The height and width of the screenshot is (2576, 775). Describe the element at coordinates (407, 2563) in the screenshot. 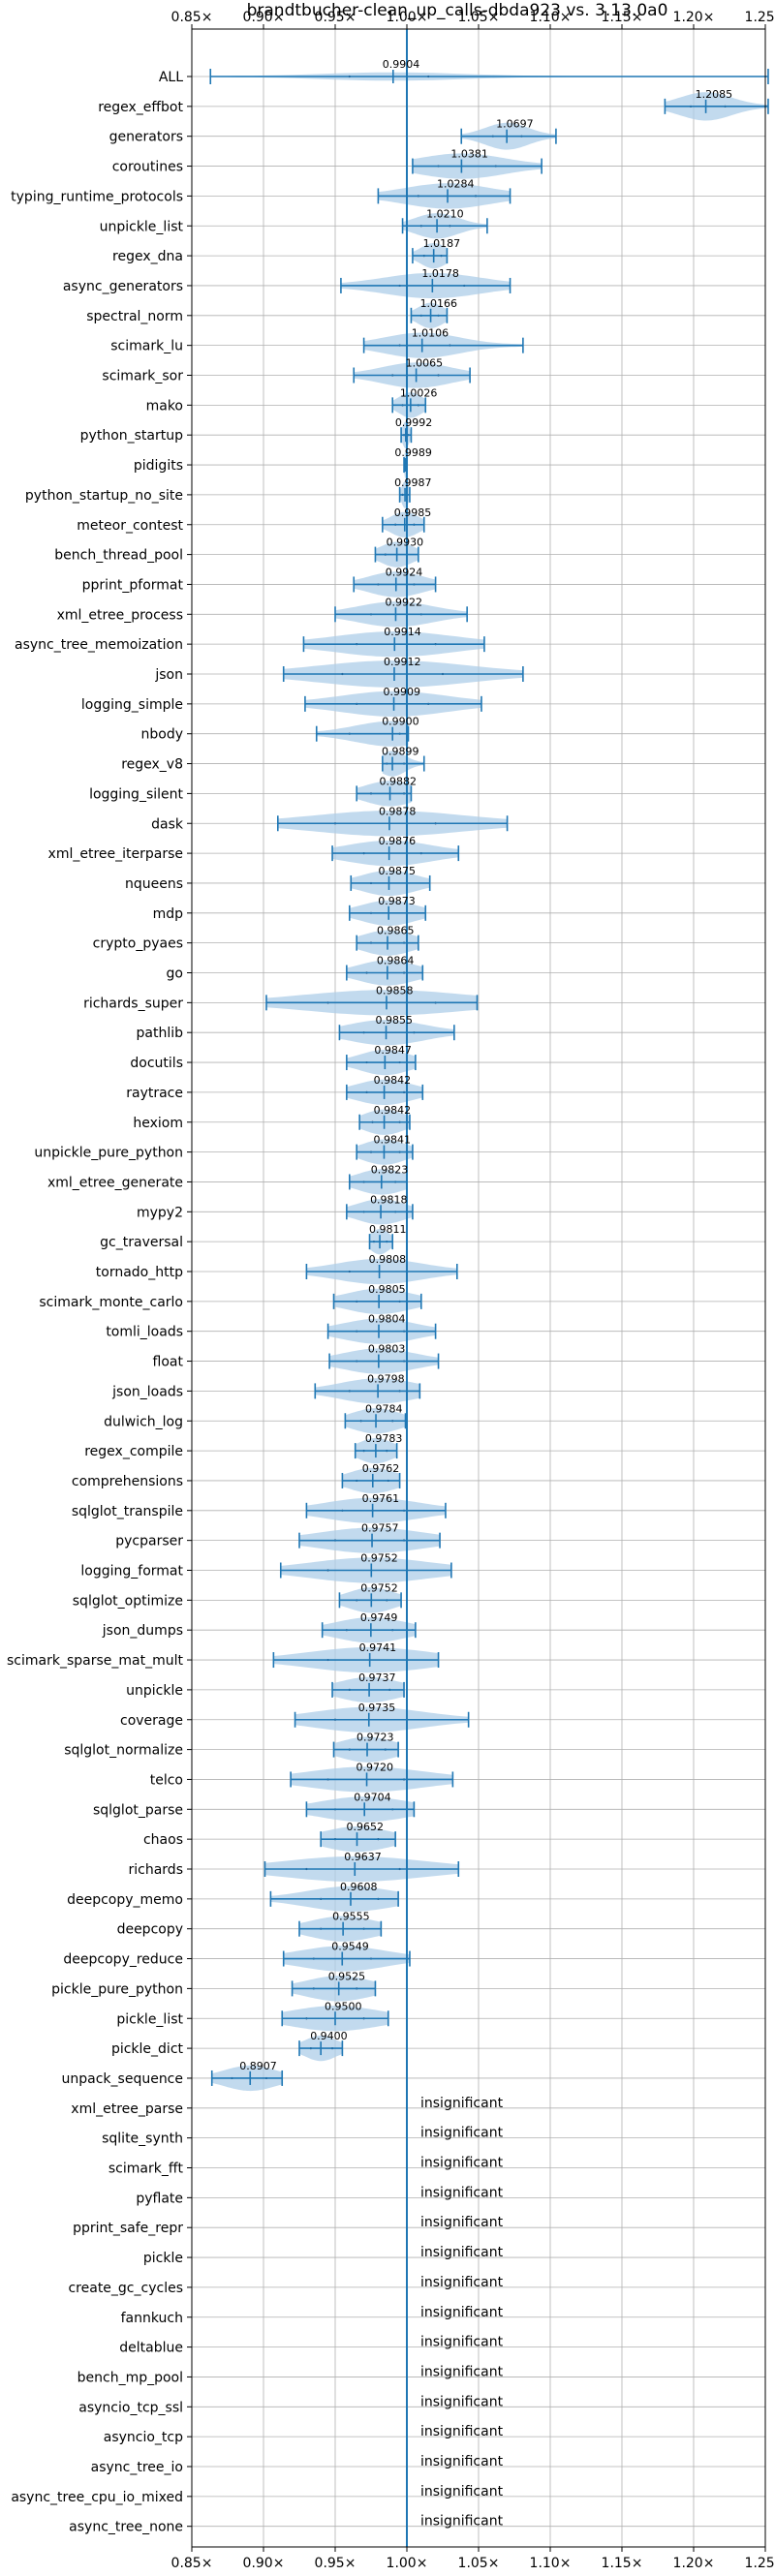

I see `x-tick-label-bottom: 1.00×` at that location.